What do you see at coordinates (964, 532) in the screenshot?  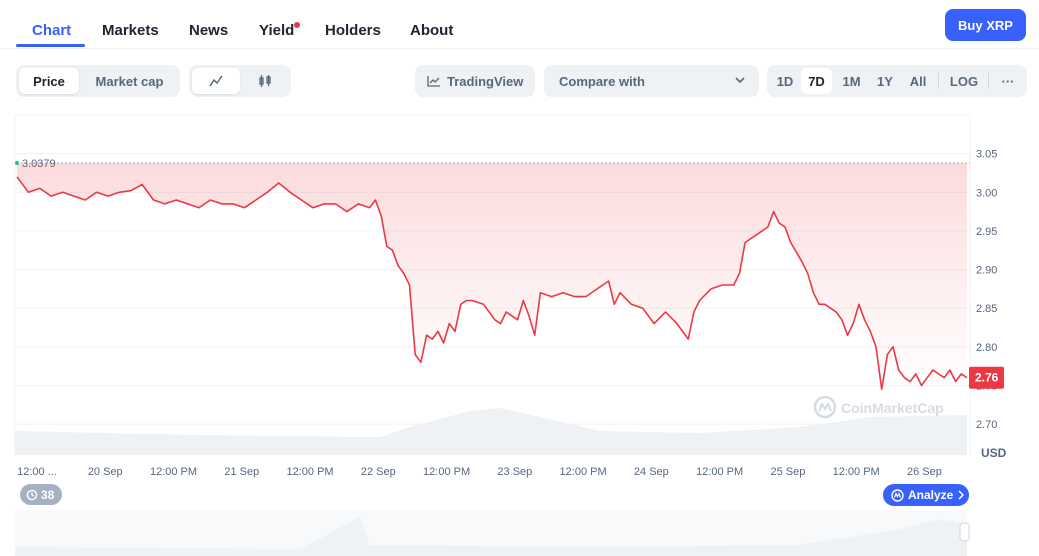 I see `navigator-handle` at bounding box center [964, 532].